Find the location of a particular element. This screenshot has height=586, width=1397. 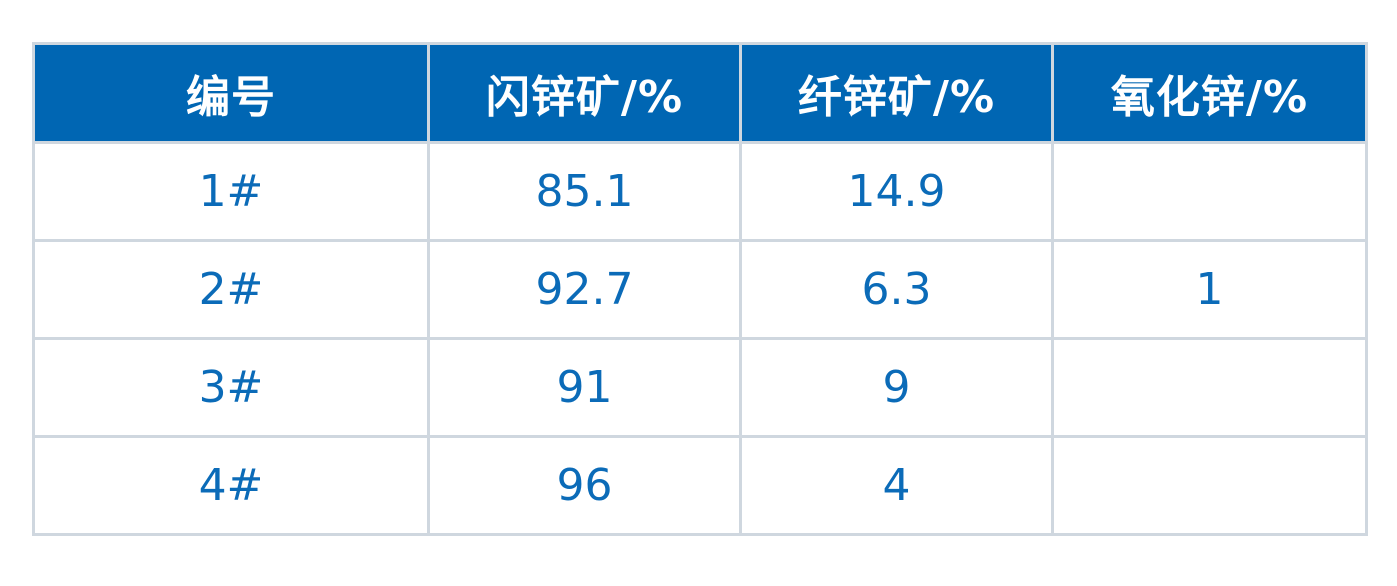

cell-wurtzite: 14.9 is located at coordinates (896, 191).